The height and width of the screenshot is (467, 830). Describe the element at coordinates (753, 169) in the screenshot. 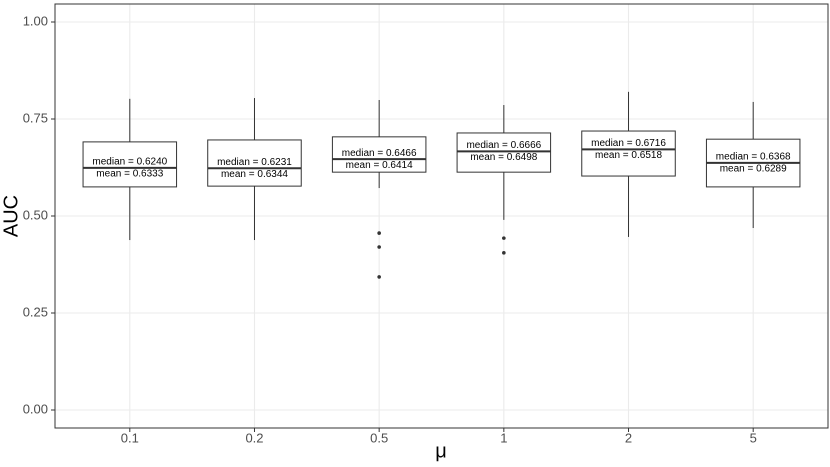

I see `mean-label: mean = 0.6289` at that location.